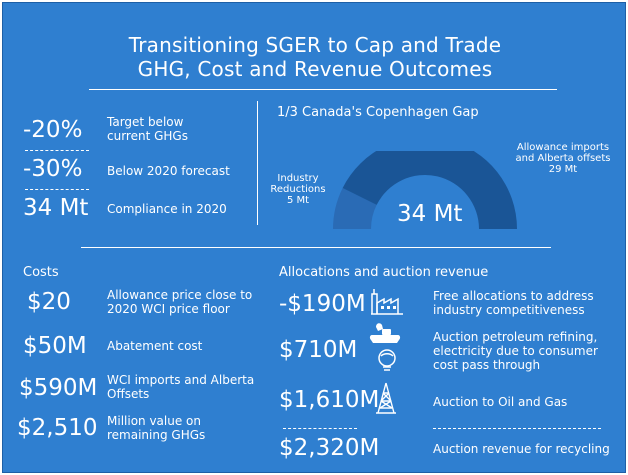 This screenshot has height=475, width=628. I want to click on allocation-divider-left, so click(320, 428).